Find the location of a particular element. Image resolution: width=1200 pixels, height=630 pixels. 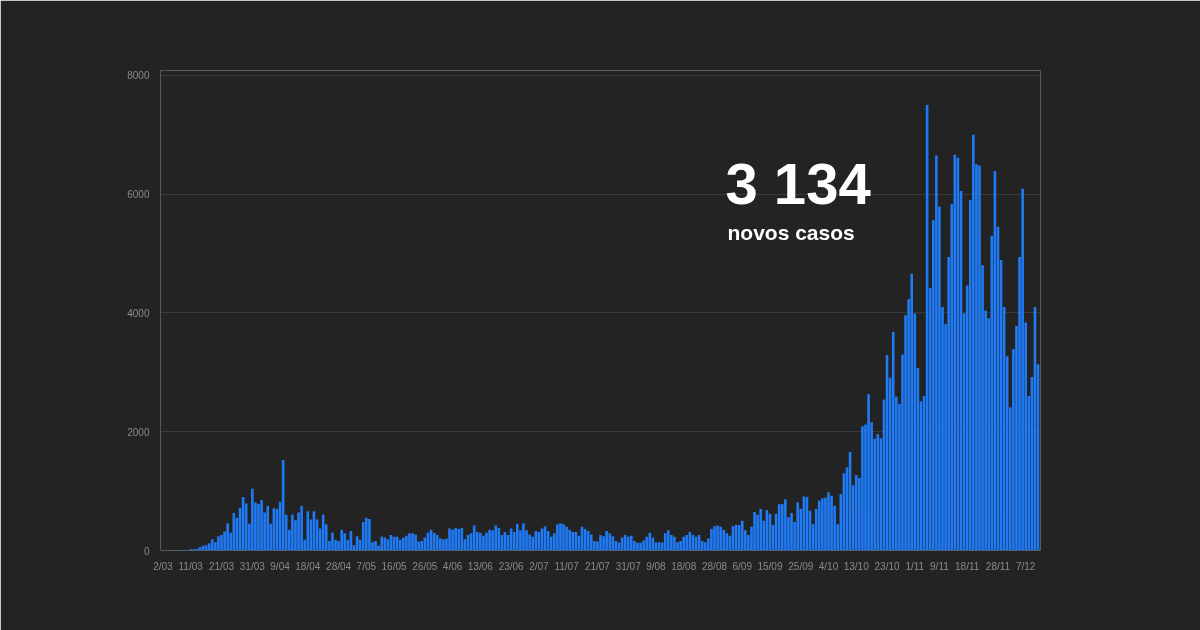

x-tick-label: 21/07 is located at coordinates (597, 566).